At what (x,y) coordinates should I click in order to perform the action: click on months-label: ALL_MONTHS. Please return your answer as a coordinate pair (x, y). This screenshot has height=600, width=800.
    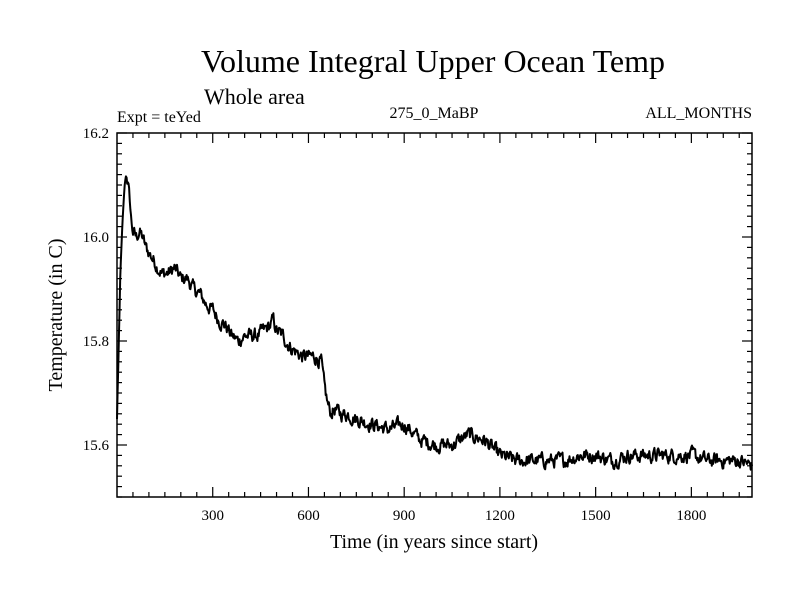
    Looking at the image, I should click on (698, 113).